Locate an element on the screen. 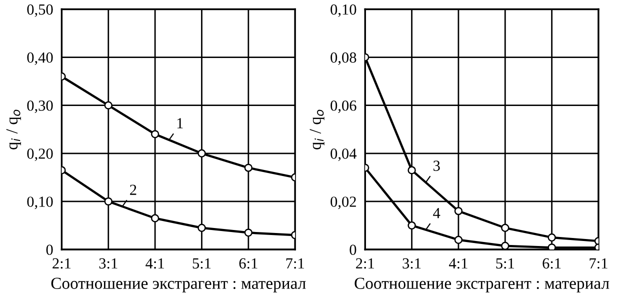 The width and height of the screenshot is (617, 308). series-label: 3 is located at coordinates (437, 165).